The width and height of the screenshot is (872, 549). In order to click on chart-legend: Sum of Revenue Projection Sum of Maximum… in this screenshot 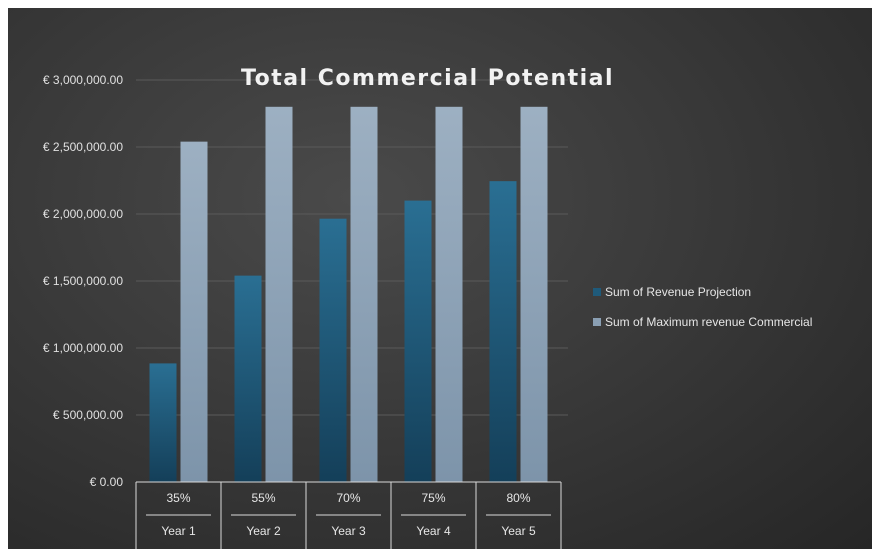, I will do `click(732, 314)`.